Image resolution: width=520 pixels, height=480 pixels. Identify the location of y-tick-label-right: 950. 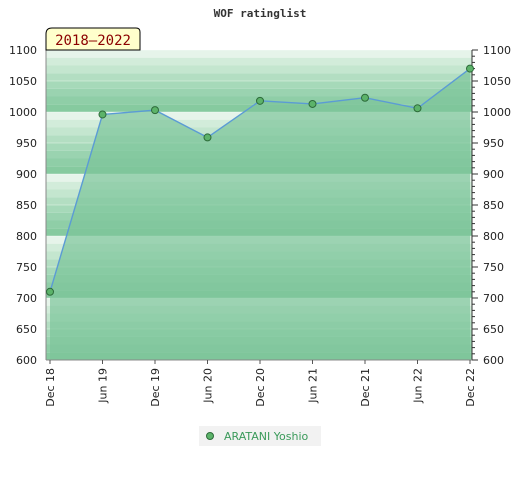
(493, 143).